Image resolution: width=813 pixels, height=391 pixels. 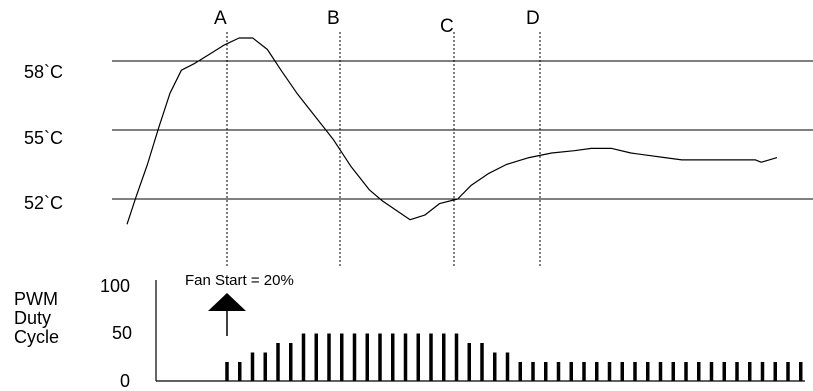 What do you see at coordinates (44, 203) in the screenshot?
I see `temp-label-52: 52`C` at bounding box center [44, 203].